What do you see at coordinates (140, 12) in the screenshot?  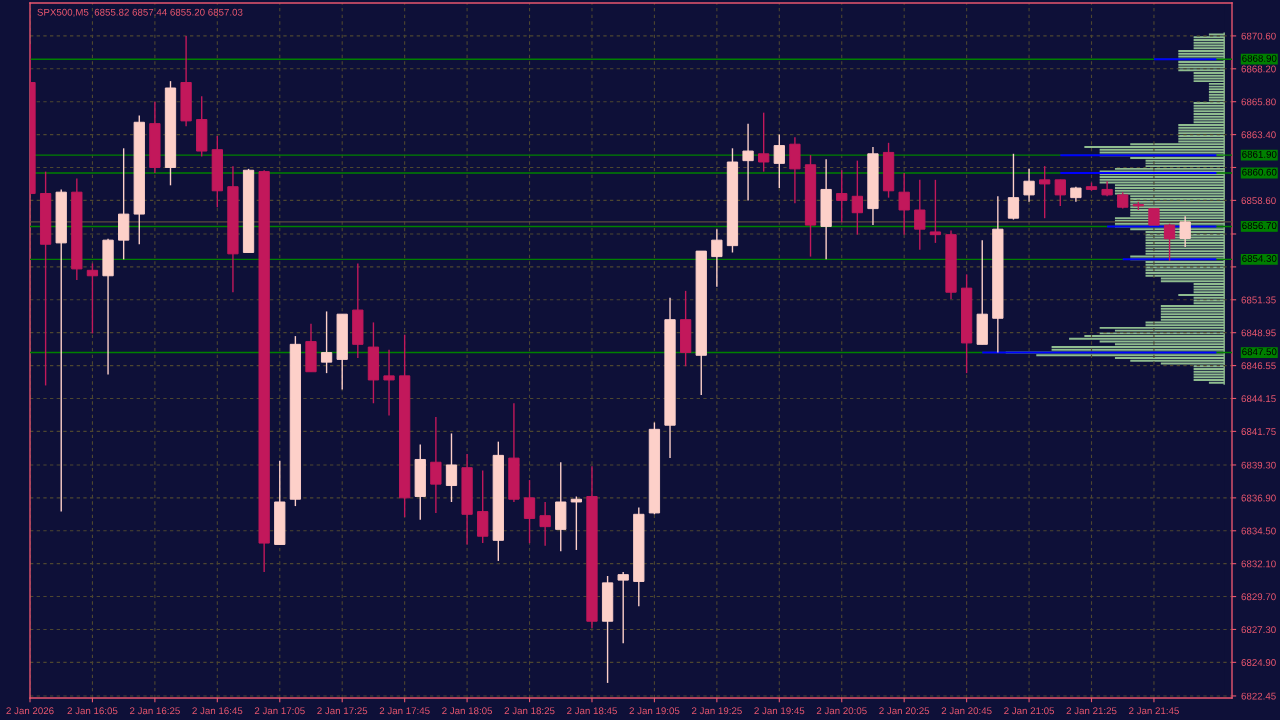 I see `text: SPX500,M5 6855.82 6857.44 6855.20 6857.03` at bounding box center [140, 12].